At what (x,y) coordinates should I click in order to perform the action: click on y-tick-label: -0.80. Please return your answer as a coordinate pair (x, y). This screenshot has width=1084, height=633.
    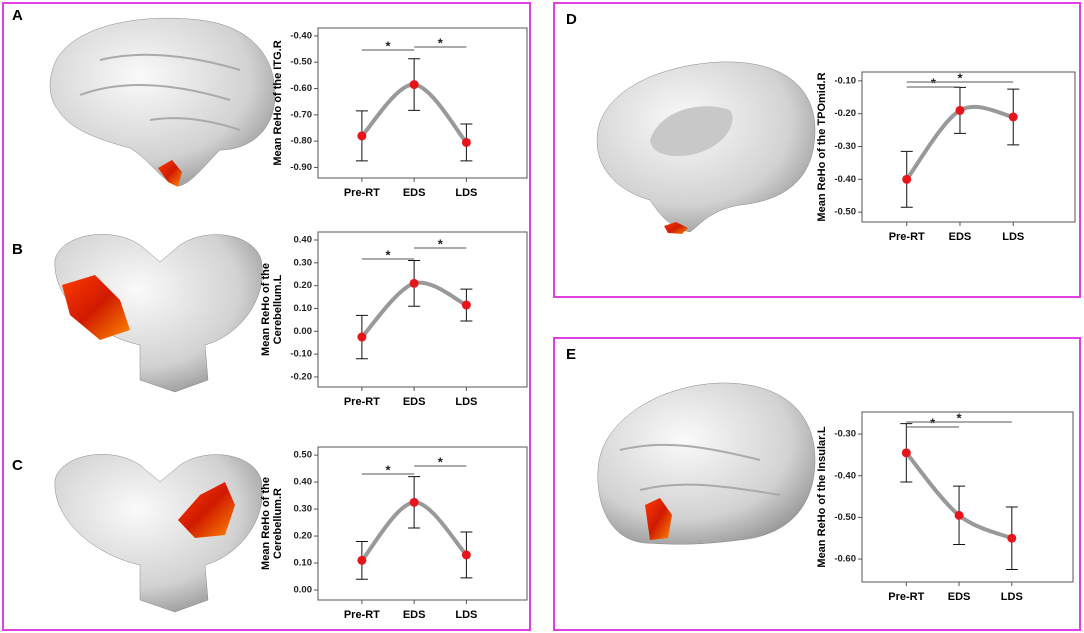
    Looking at the image, I should click on (301, 141).